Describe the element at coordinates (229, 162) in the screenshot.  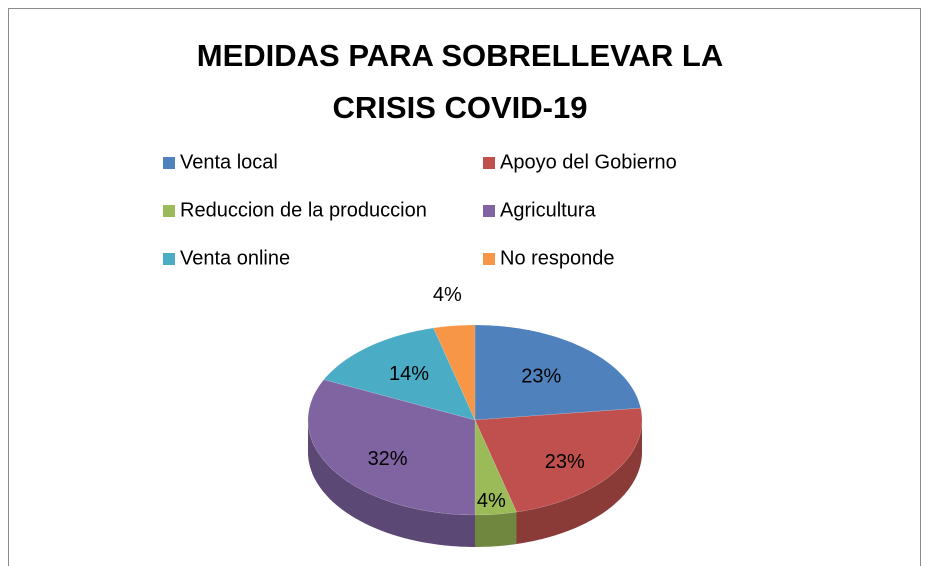
I see `legend-label: Venta local` at that location.